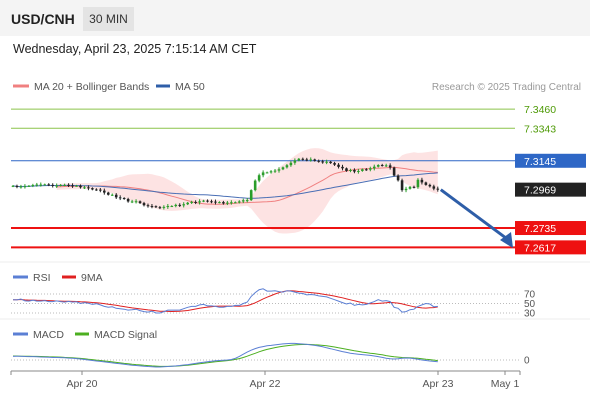  I want to click on symbol-title: USD/CNH, so click(43, 19).